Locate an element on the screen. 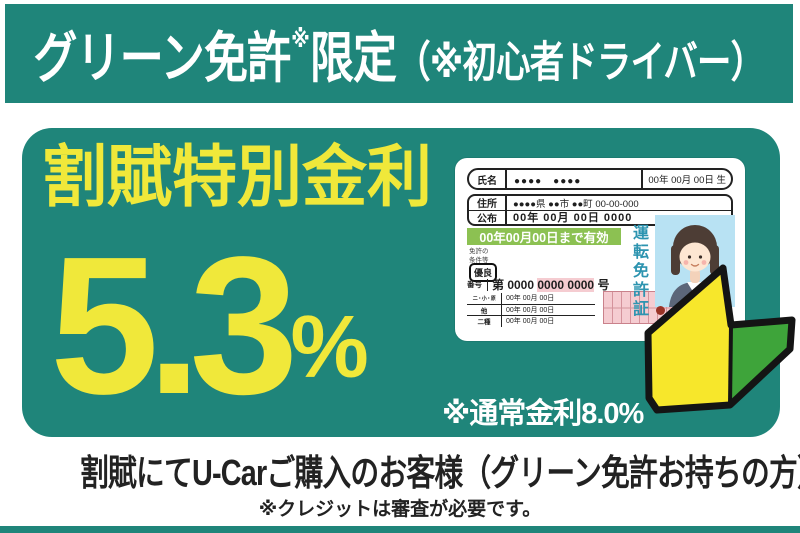  license-number-row: 番号 第 0000 0000 0000 号 is located at coordinates (538, 284).